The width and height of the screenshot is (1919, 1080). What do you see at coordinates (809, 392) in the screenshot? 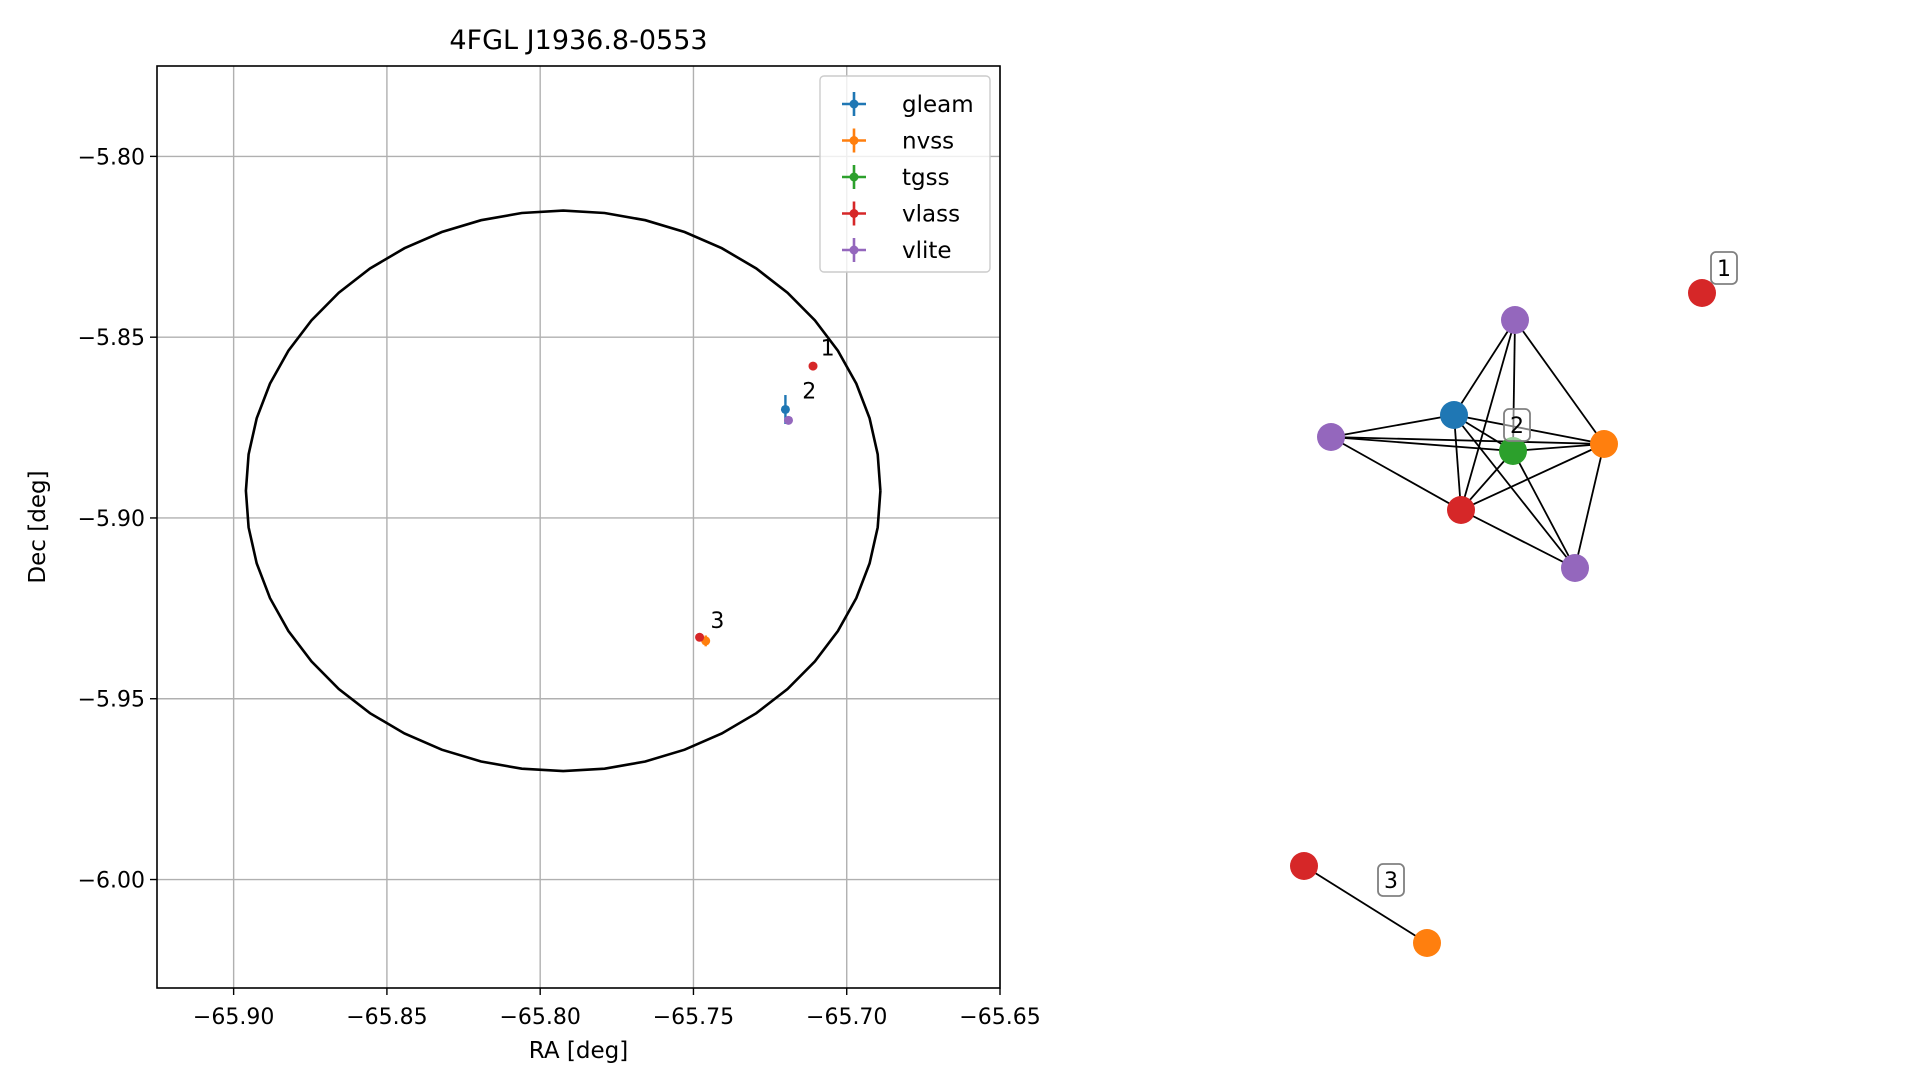
I see `point-annotation: 2` at bounding box center [809, 392].